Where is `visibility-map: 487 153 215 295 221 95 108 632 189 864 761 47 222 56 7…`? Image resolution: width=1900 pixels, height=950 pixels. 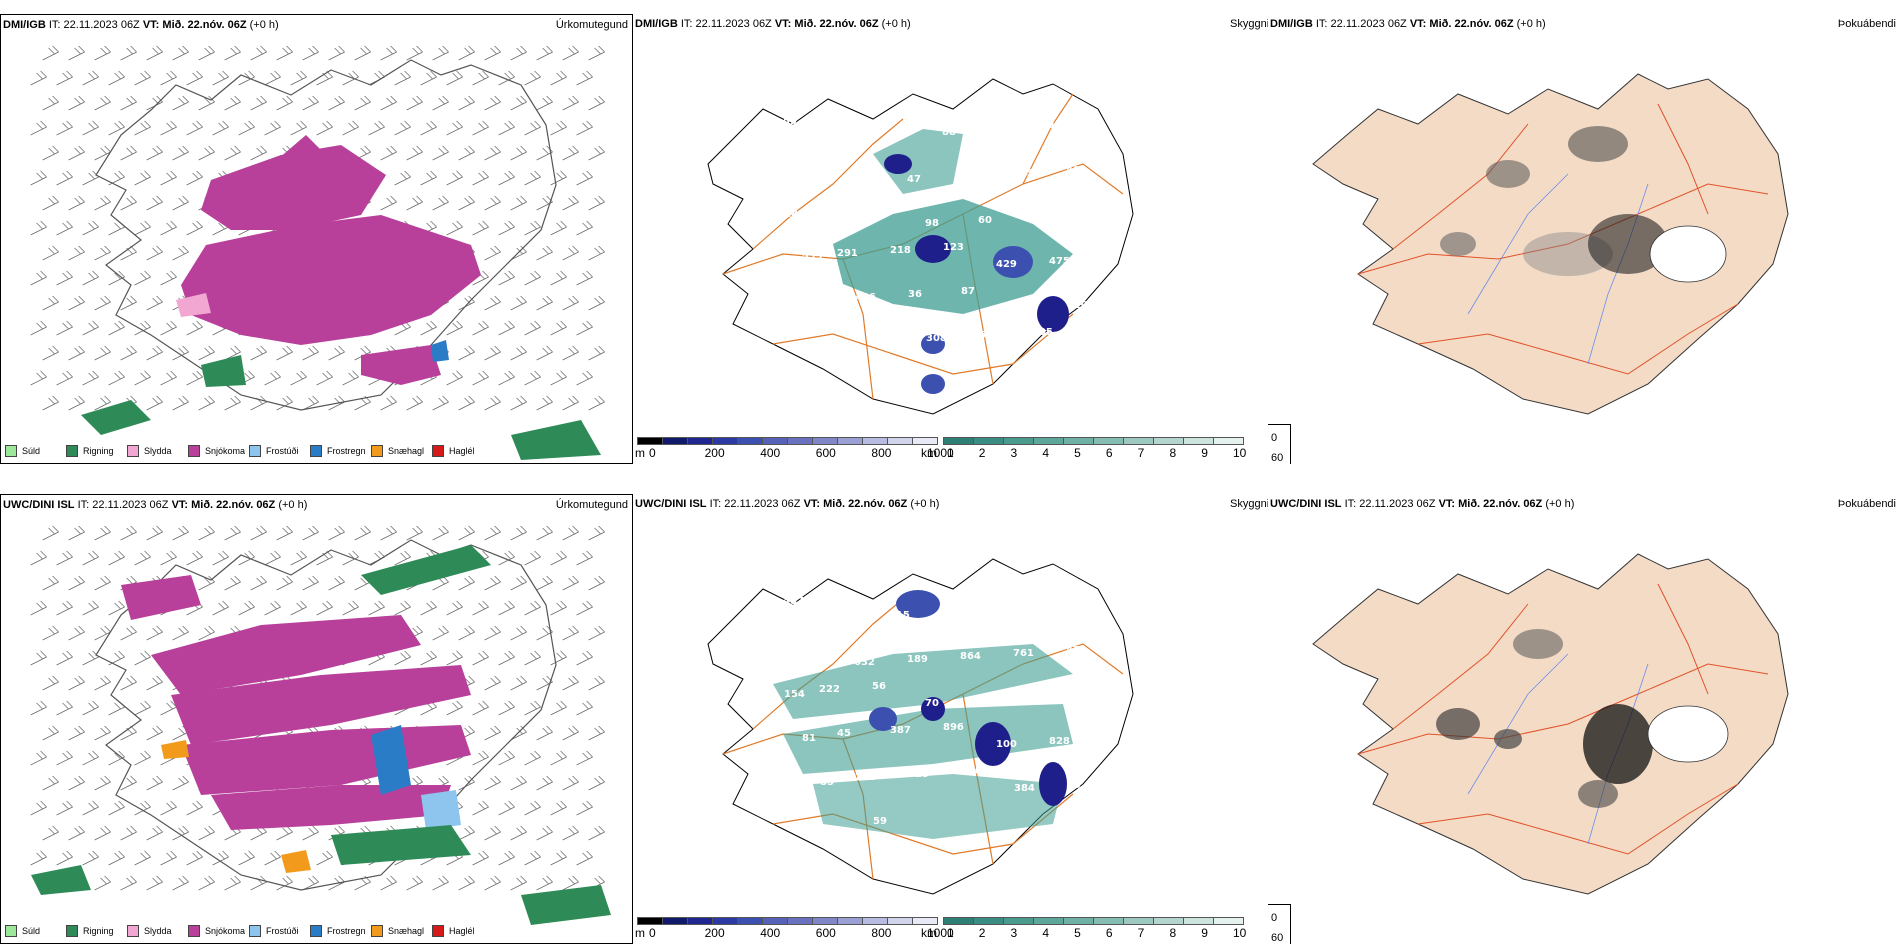
visibility-map: 487 153 215 295 221 95 108 632 189 864 761 47 222 56 7… is located at coordinates (920, 726).